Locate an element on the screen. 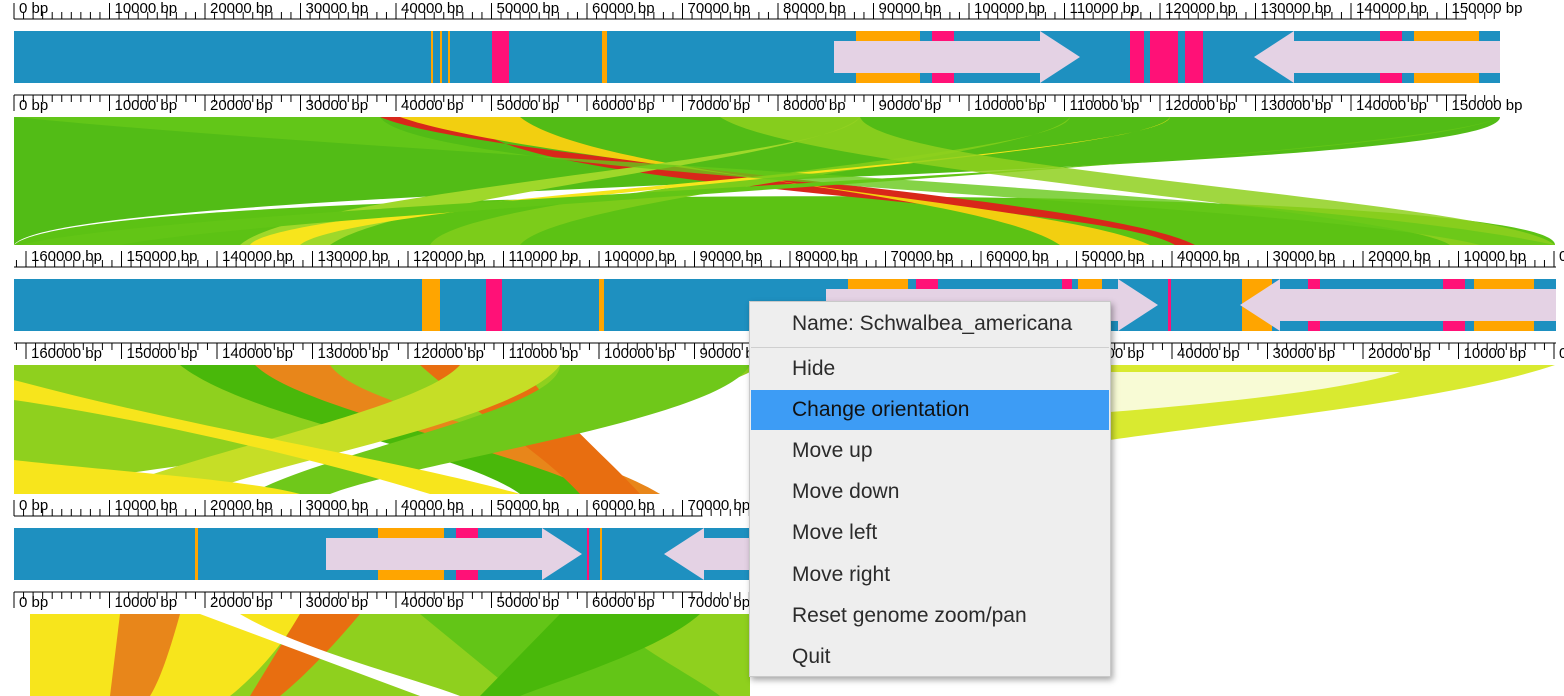  menu-item-reset-zoom-pan: Reset genome zoom/pan is located at coordinates (909, 615).